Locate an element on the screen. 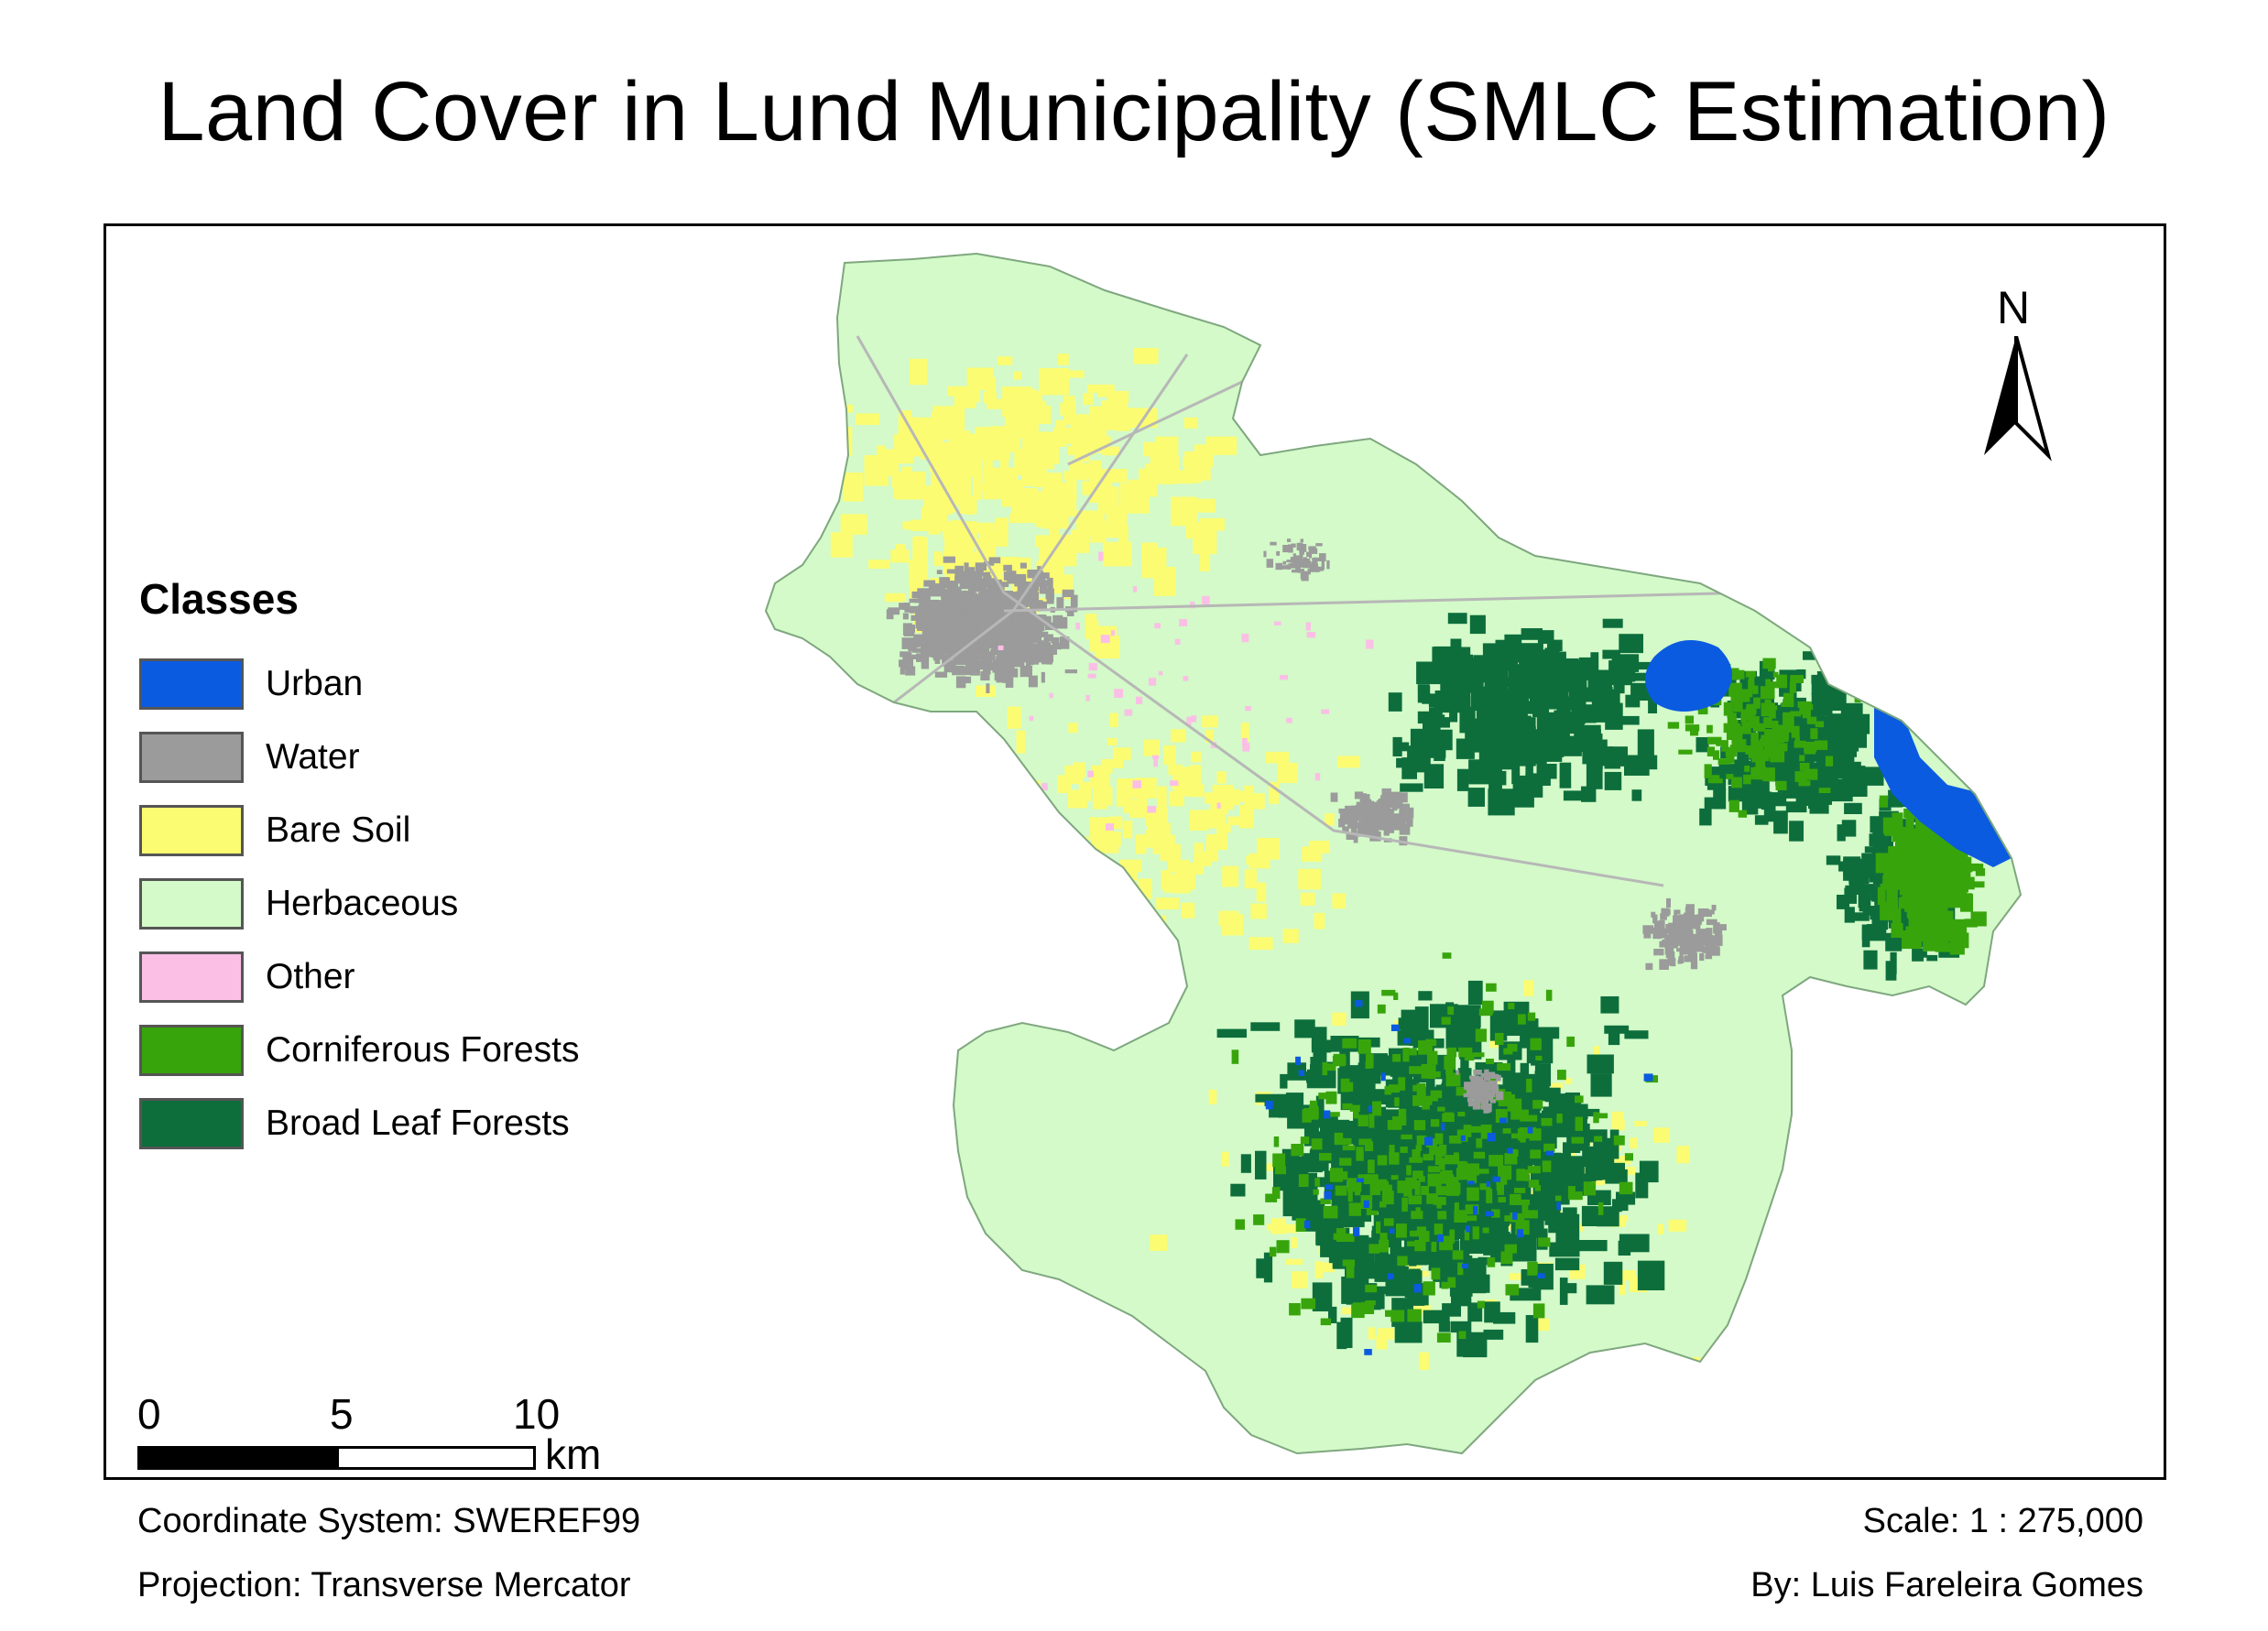  legend-swatch is located at coordinates (191, 1050).